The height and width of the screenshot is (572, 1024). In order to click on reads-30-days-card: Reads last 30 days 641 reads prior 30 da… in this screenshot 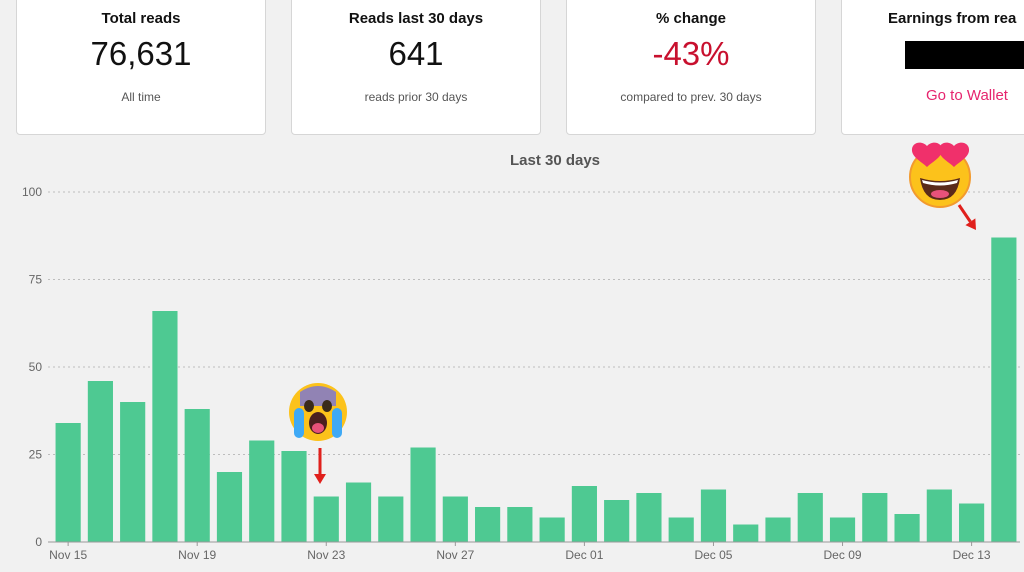, I will do `click(416, 67)`.